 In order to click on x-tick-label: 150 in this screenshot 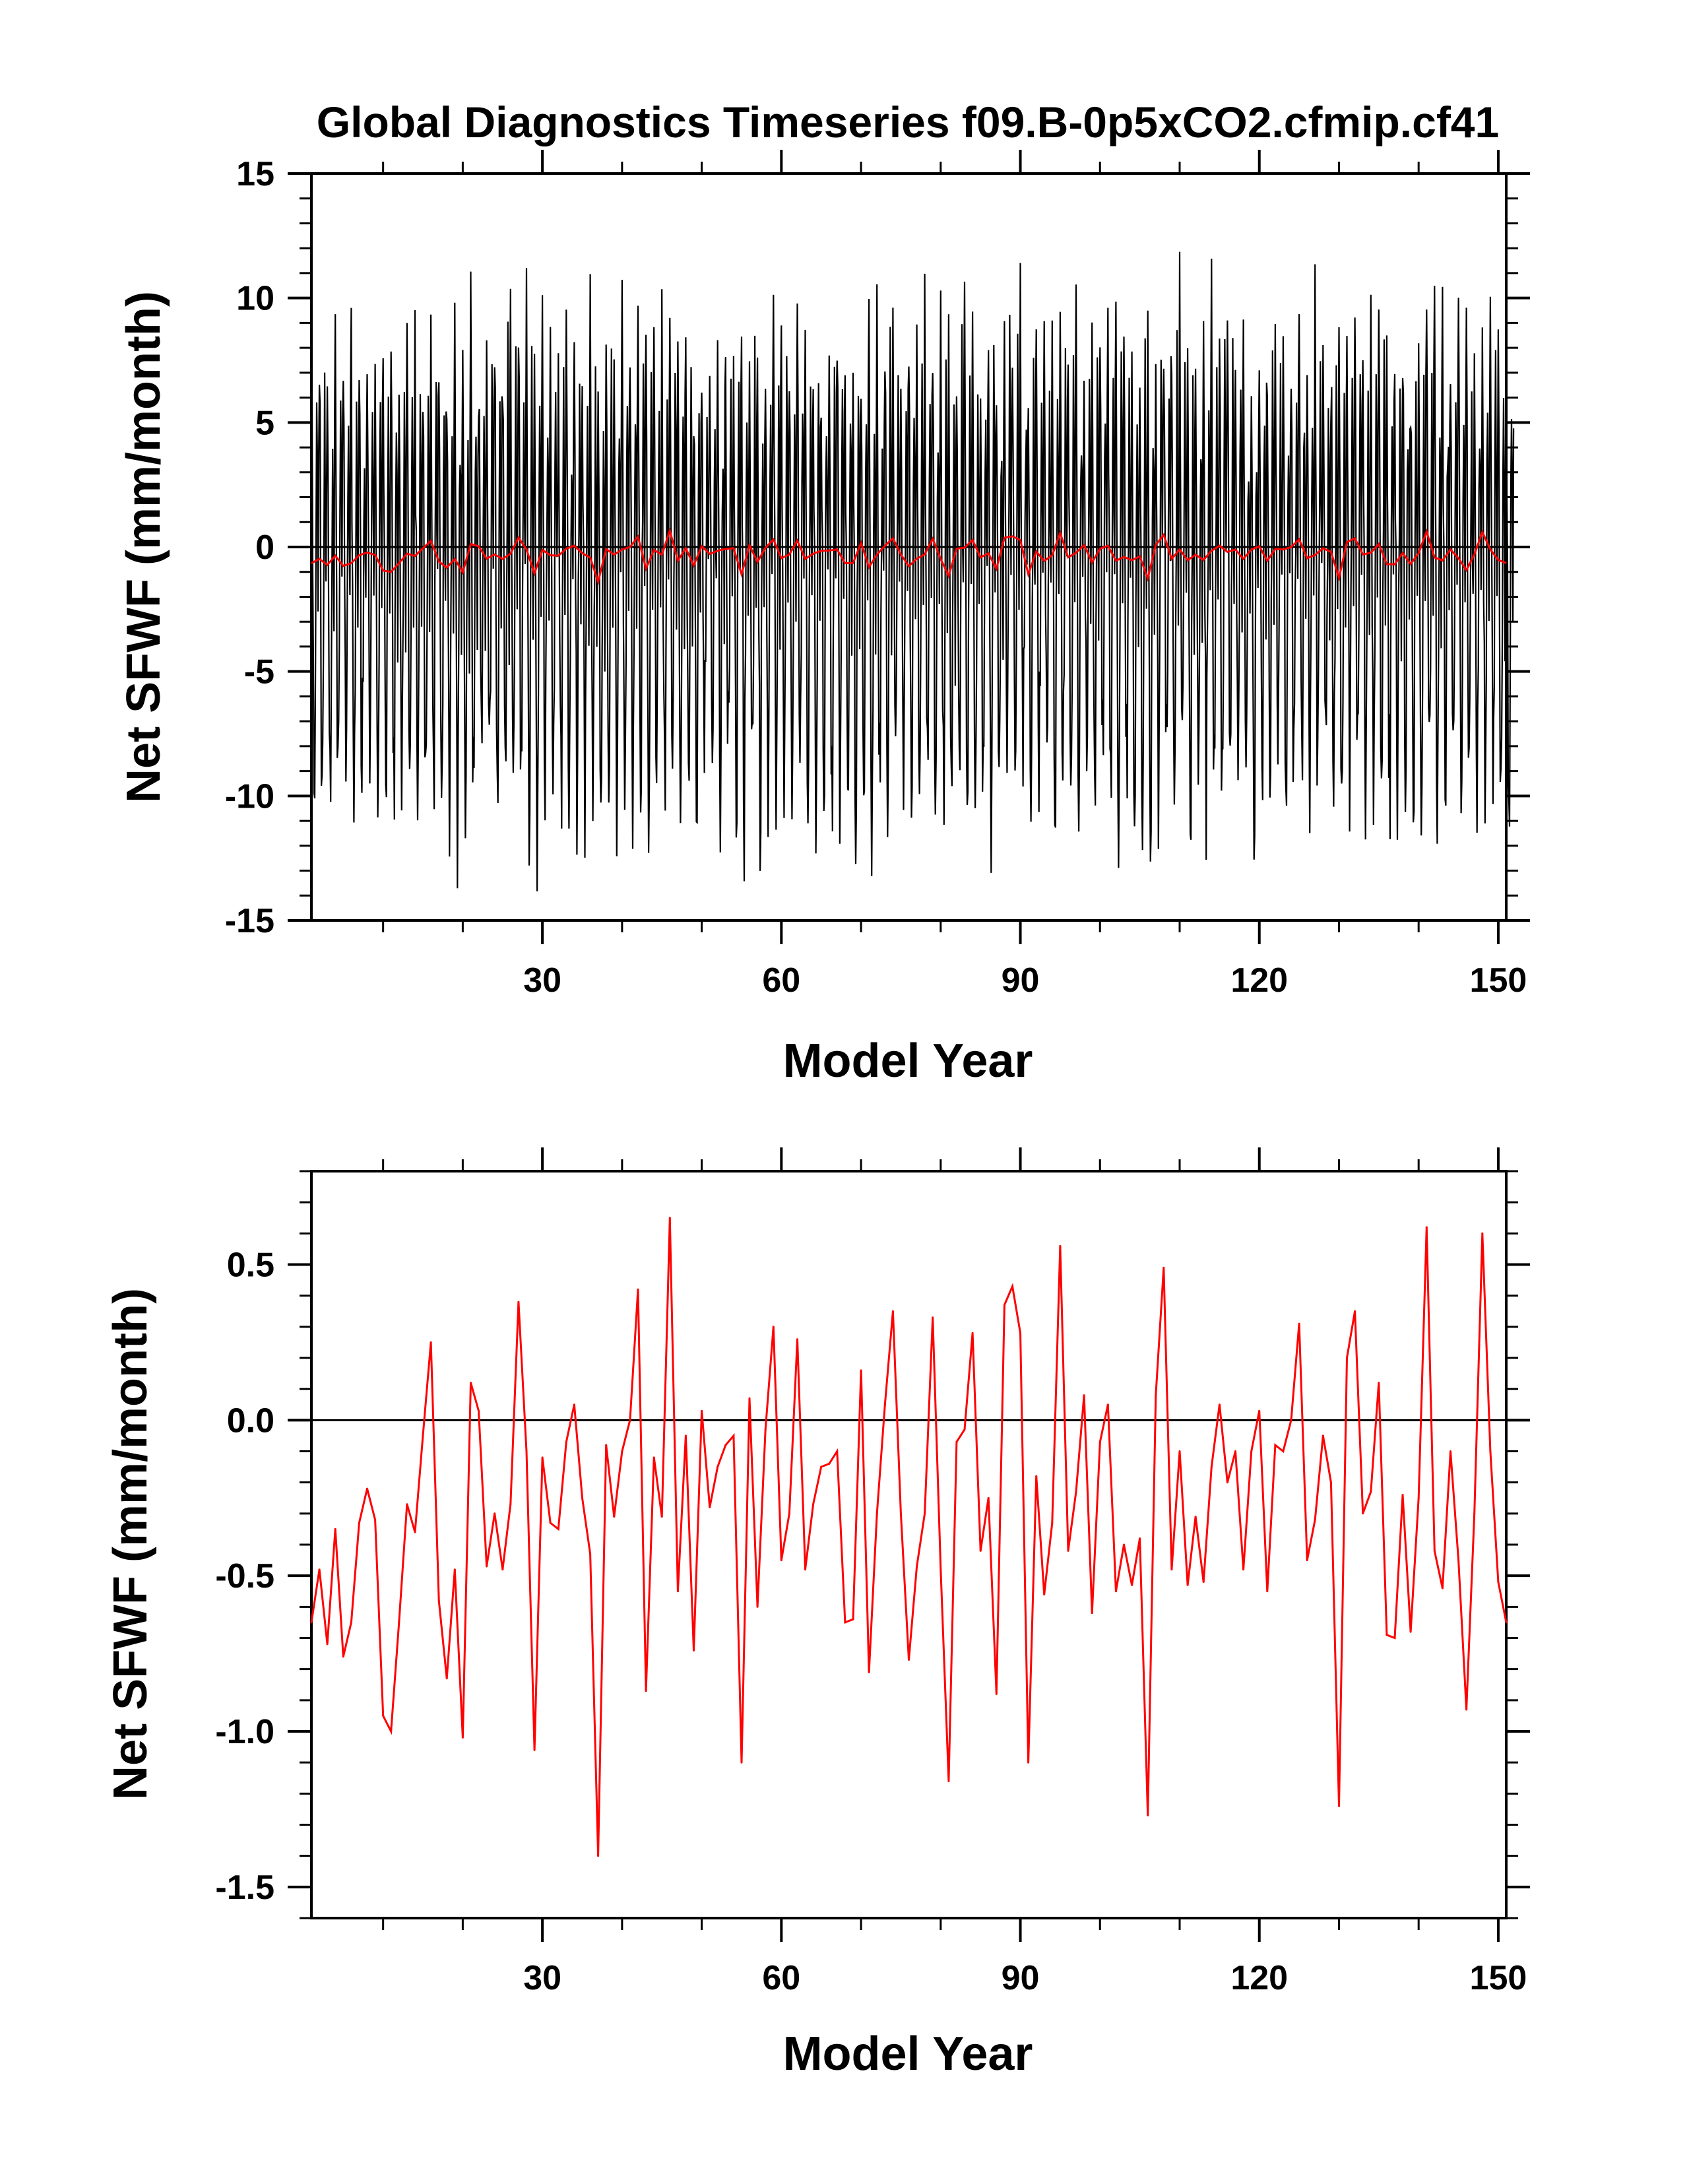, I will do `click(1499, 1978)`.